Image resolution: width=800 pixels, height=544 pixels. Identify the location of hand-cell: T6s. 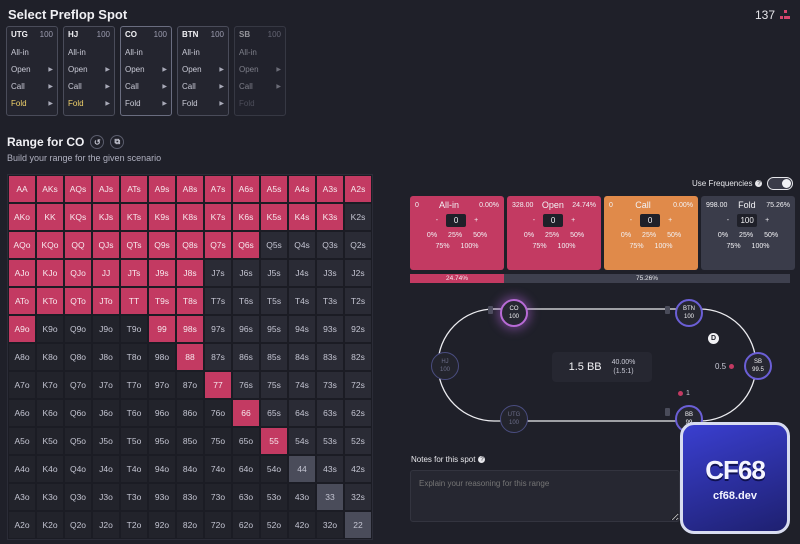
(246, 301).